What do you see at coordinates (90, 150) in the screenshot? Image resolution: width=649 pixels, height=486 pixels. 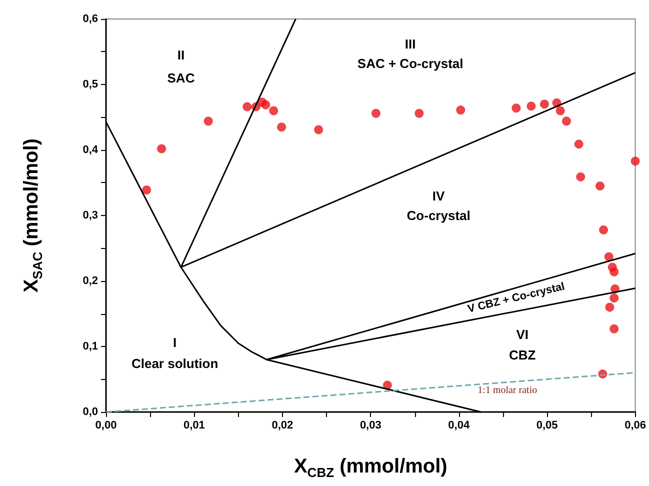 I see `y-tick-label: 0,4` at bounding box center [90, 150].